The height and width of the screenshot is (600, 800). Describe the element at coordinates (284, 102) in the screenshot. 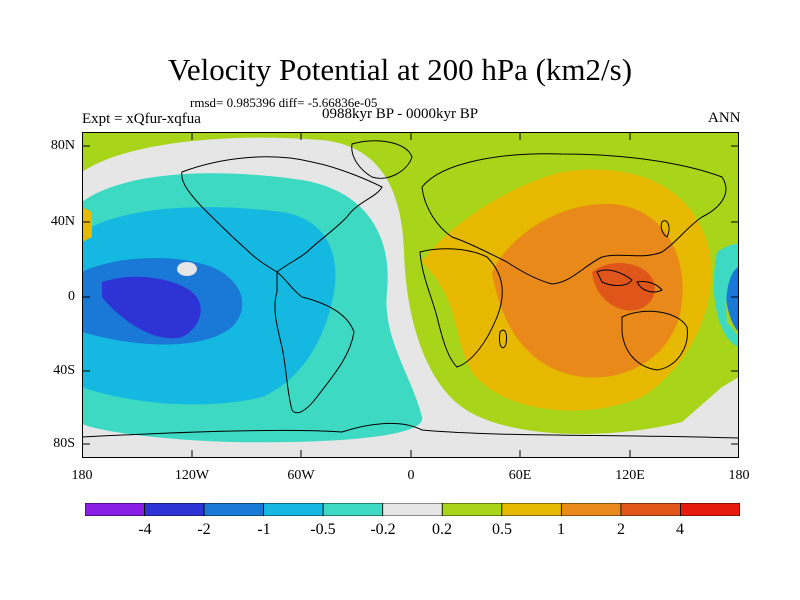

I see `stats-text: rmsd= 0.985396 diff= -5.66836e-05` at that location.